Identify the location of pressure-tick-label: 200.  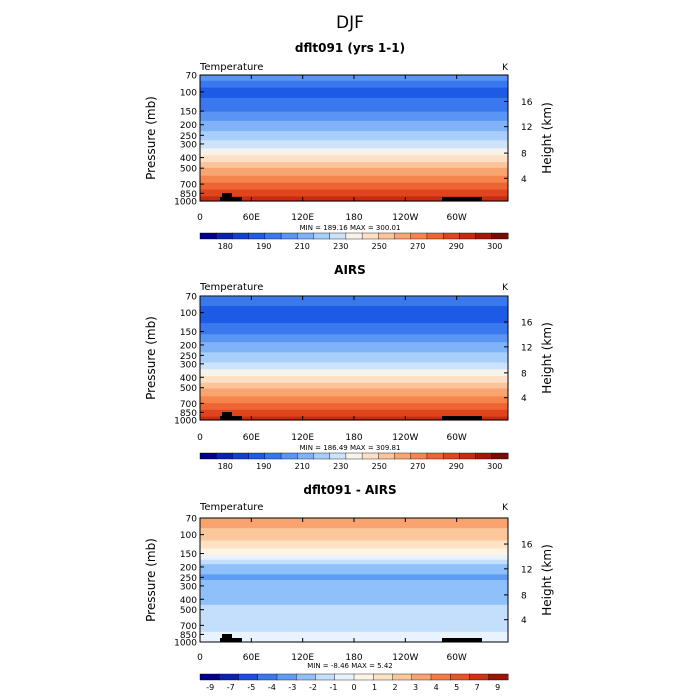
(188, 346).